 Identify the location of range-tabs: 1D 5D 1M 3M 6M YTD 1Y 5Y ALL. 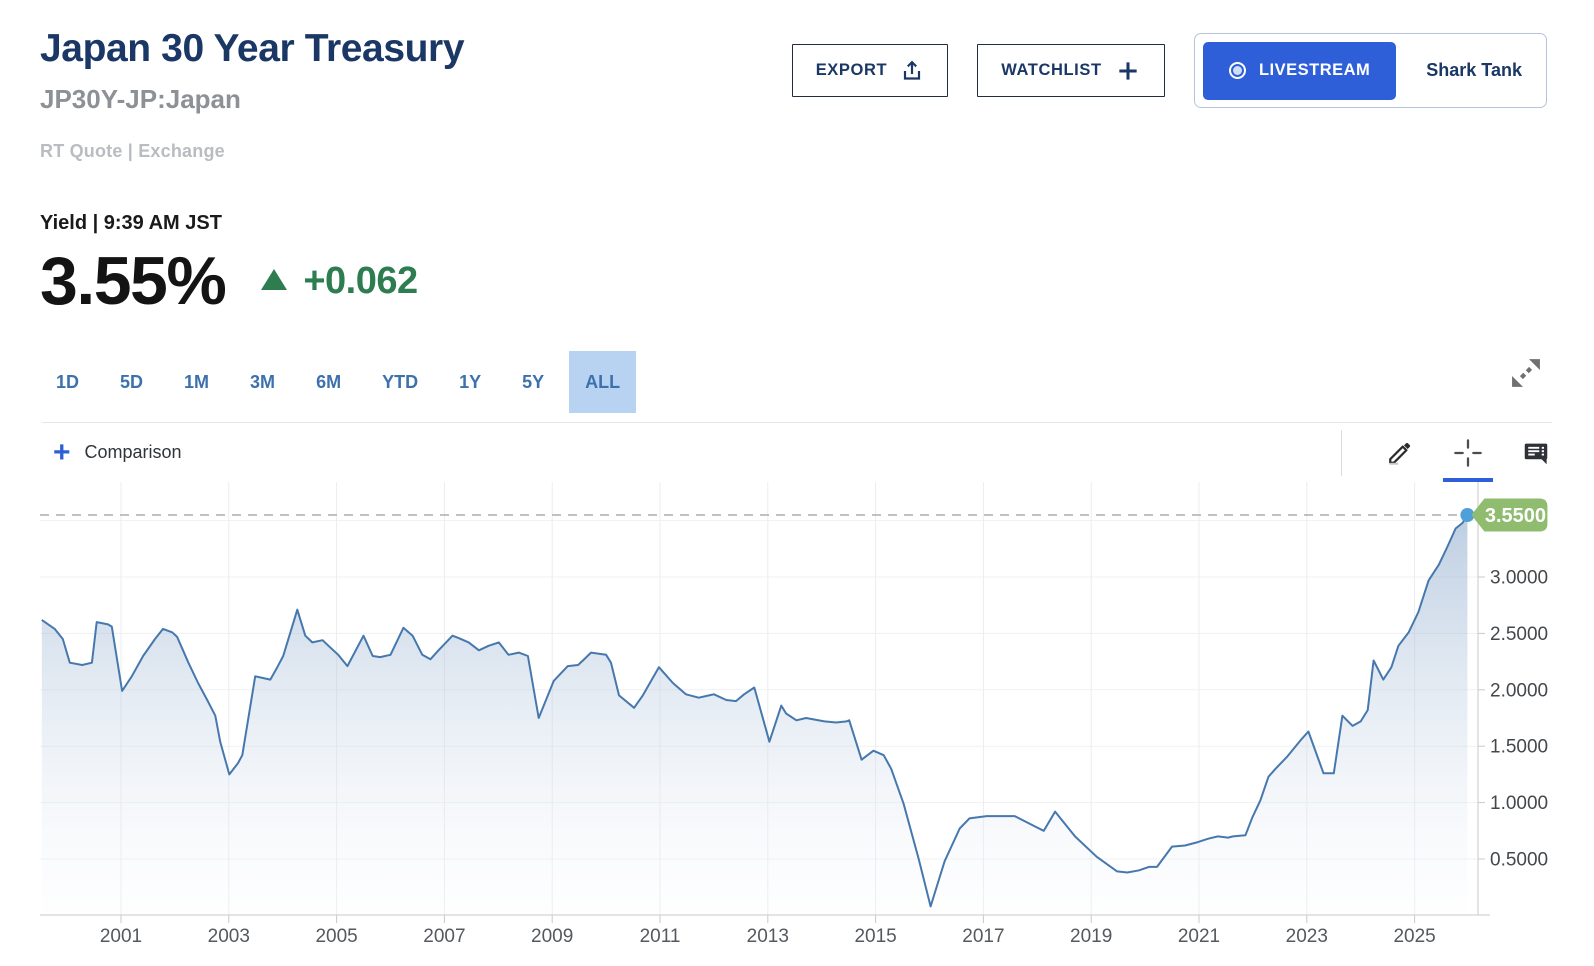
(338, 382).